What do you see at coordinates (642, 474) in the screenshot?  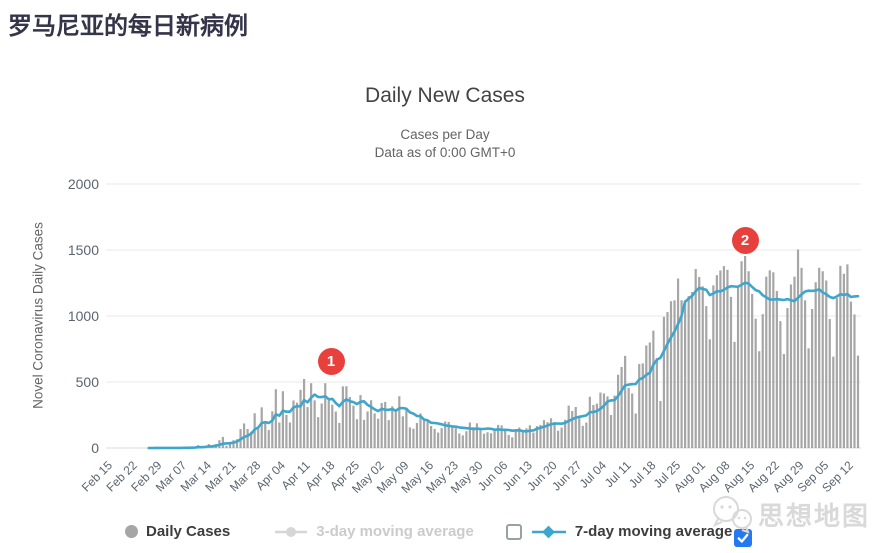 I see `x-tick-label: Jul 18` at bounding box center [642, 474].